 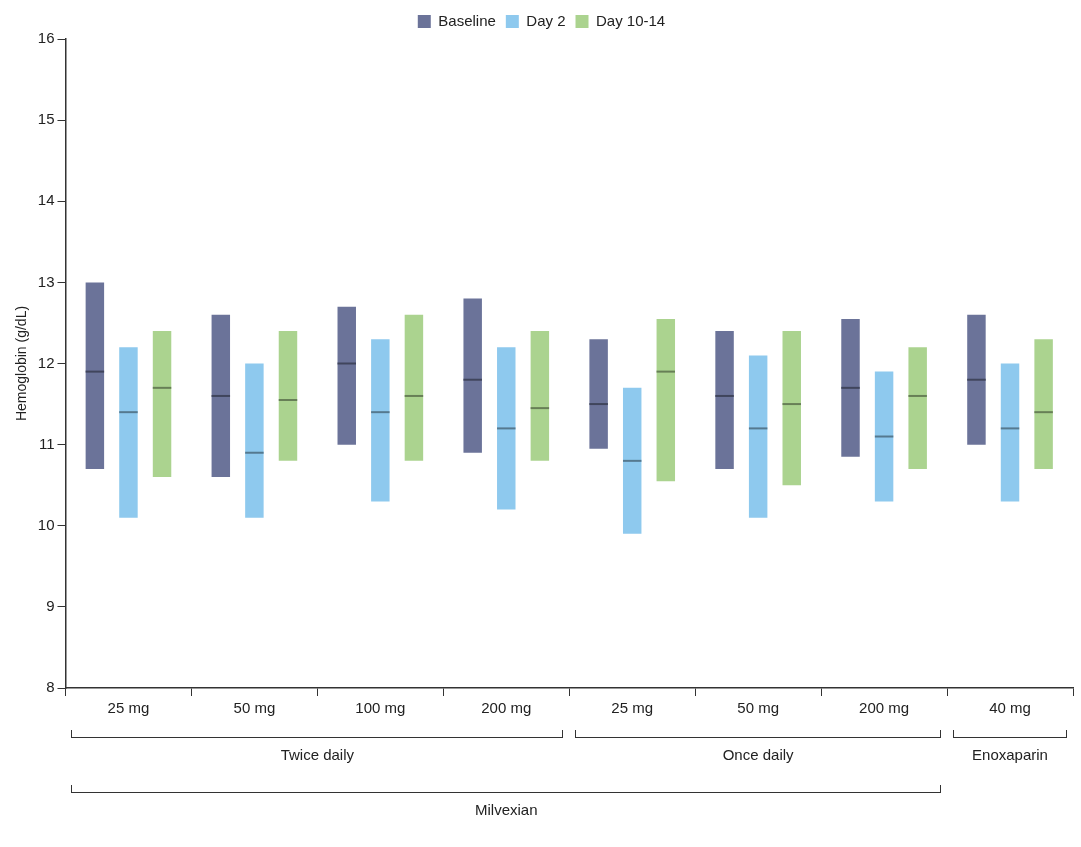 What do you see at coordinates (317, 754) in the screenshot?
I see `text: Twice daily` at bounding box center [317, 754].